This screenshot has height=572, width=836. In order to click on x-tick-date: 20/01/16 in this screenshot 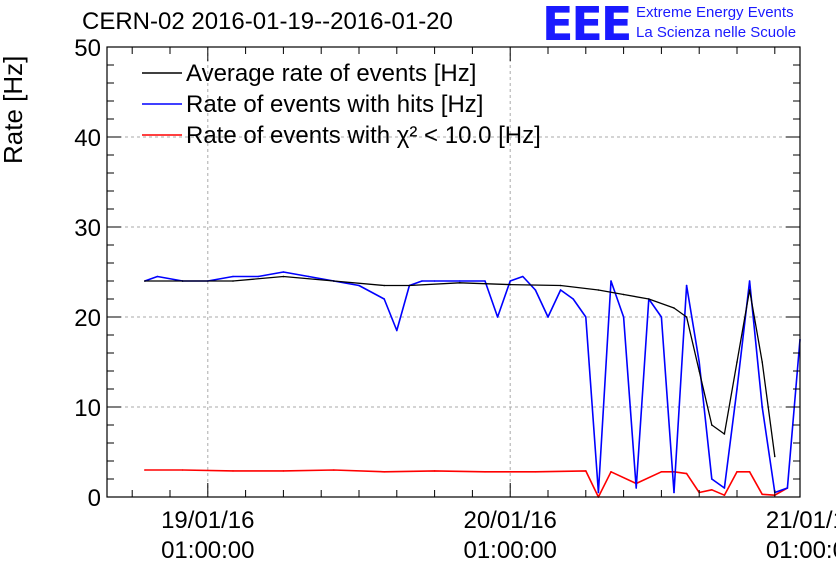, I will do `click(509, 520)`.